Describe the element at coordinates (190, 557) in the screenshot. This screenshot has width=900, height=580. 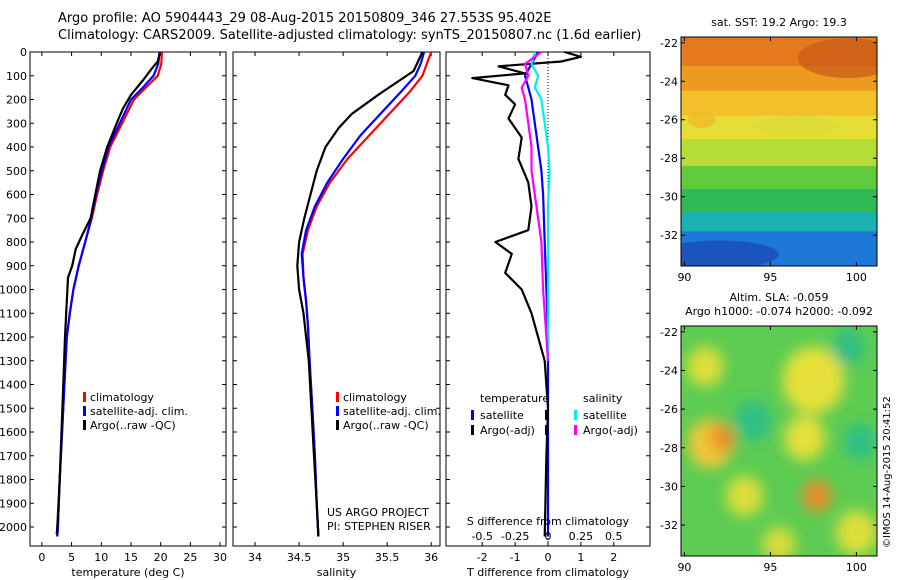
I see `x-tick-label-temperature: 25` at that location.